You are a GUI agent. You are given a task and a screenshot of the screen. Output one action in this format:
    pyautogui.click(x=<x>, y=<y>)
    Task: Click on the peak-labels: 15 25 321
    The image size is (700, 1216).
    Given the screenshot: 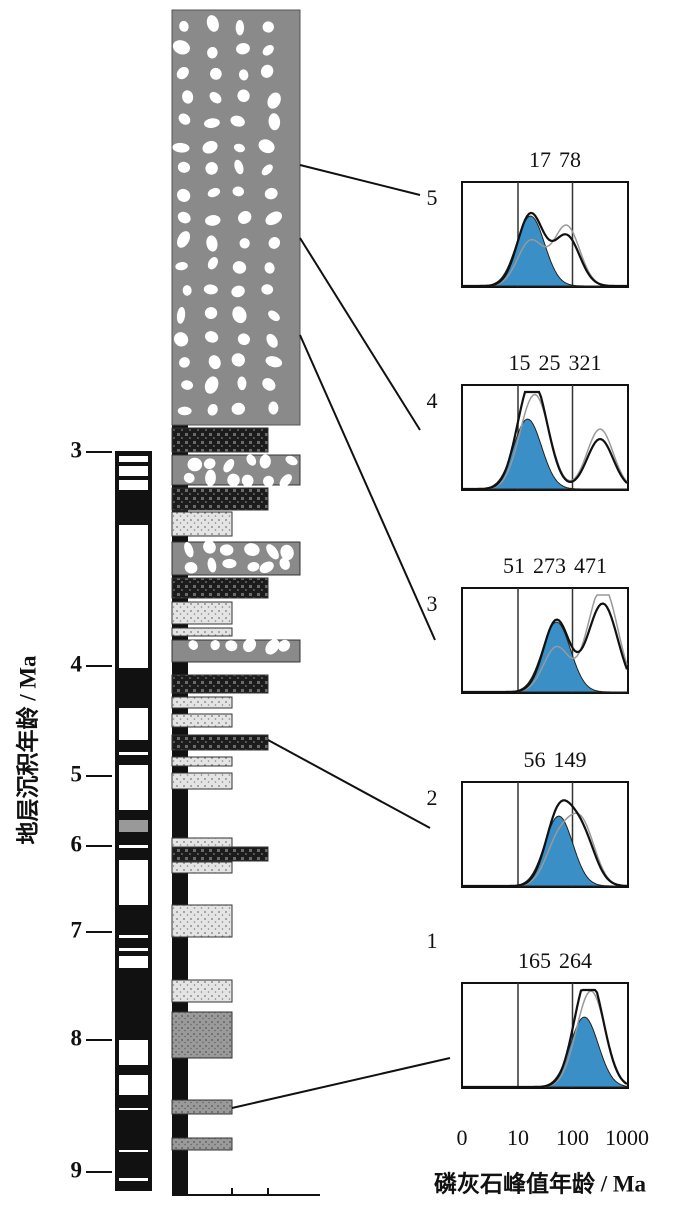 What is the action you would take?
    pyautogui.click(x=555, y=362)
    